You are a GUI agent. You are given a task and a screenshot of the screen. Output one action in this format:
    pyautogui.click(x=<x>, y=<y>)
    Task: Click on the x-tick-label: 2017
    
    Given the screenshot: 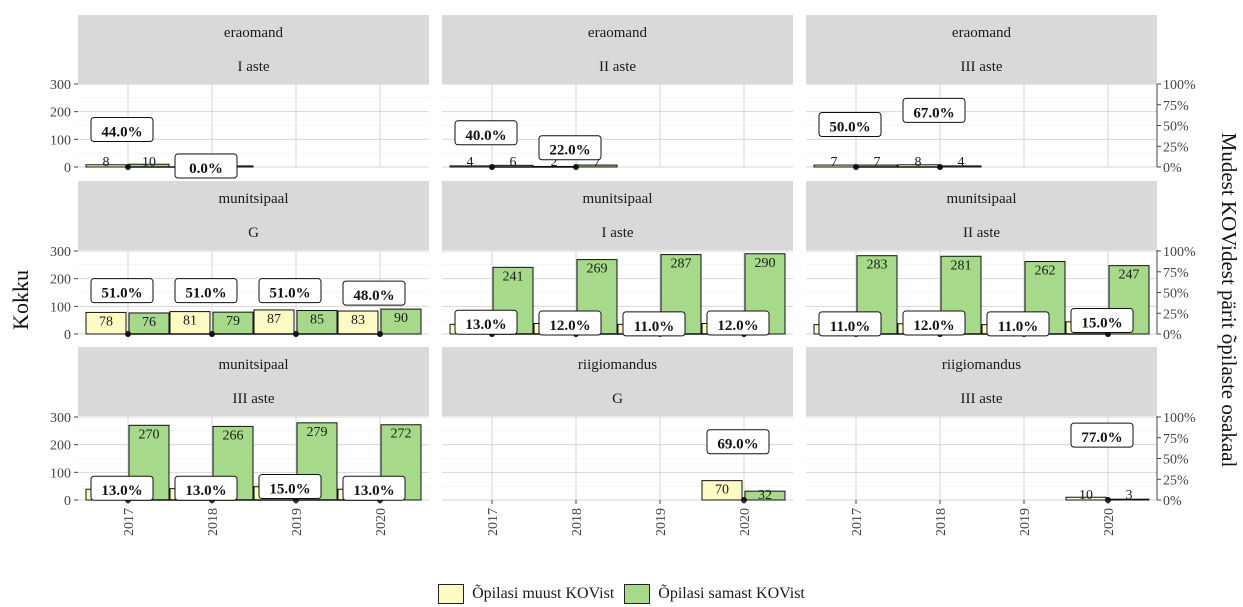 What is the action you would take?
    pyautogui.click(x=493, y=522)
    